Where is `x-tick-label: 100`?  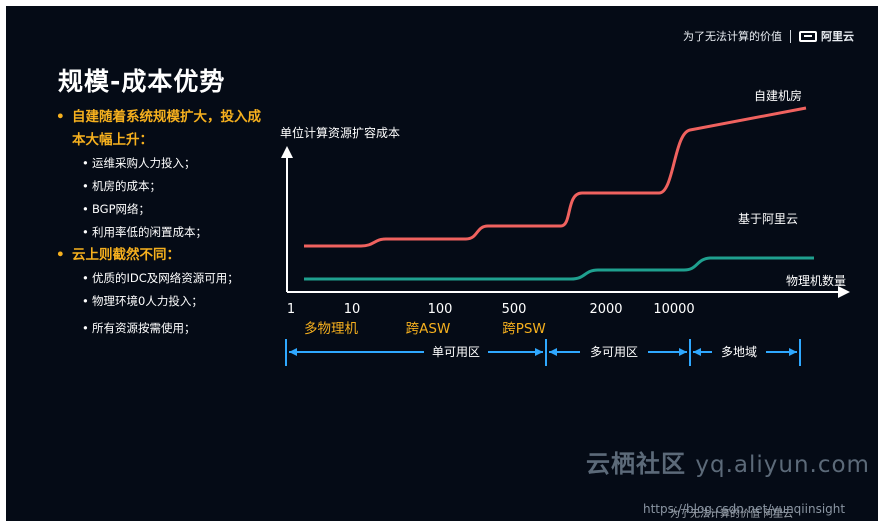
x-tick-label: 100 is located at coordinates (440, 309).